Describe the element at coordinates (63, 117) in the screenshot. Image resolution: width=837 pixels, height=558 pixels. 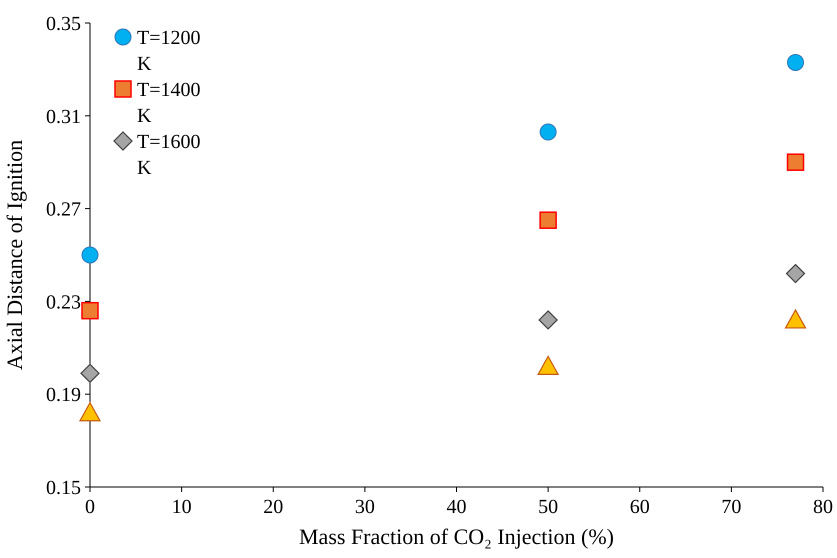
I see `y-tick-label: 0.31` at that location.